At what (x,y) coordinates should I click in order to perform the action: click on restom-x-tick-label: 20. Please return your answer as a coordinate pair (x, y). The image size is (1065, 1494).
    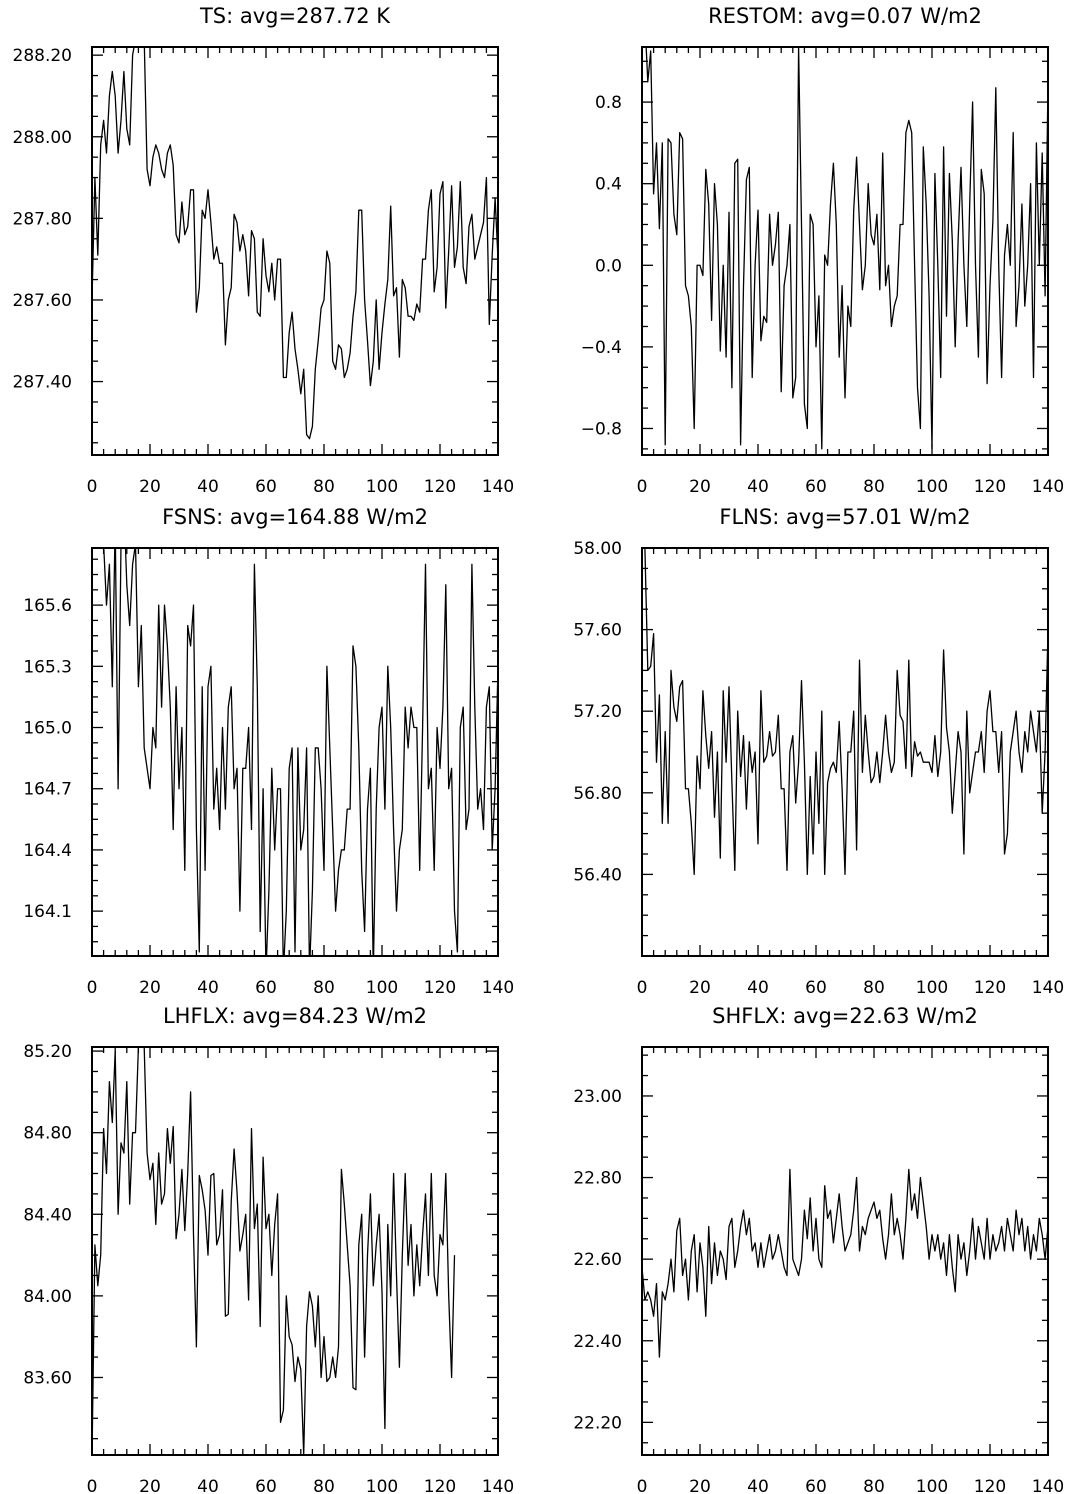
    Looking at the image, I should click on (700, 487).